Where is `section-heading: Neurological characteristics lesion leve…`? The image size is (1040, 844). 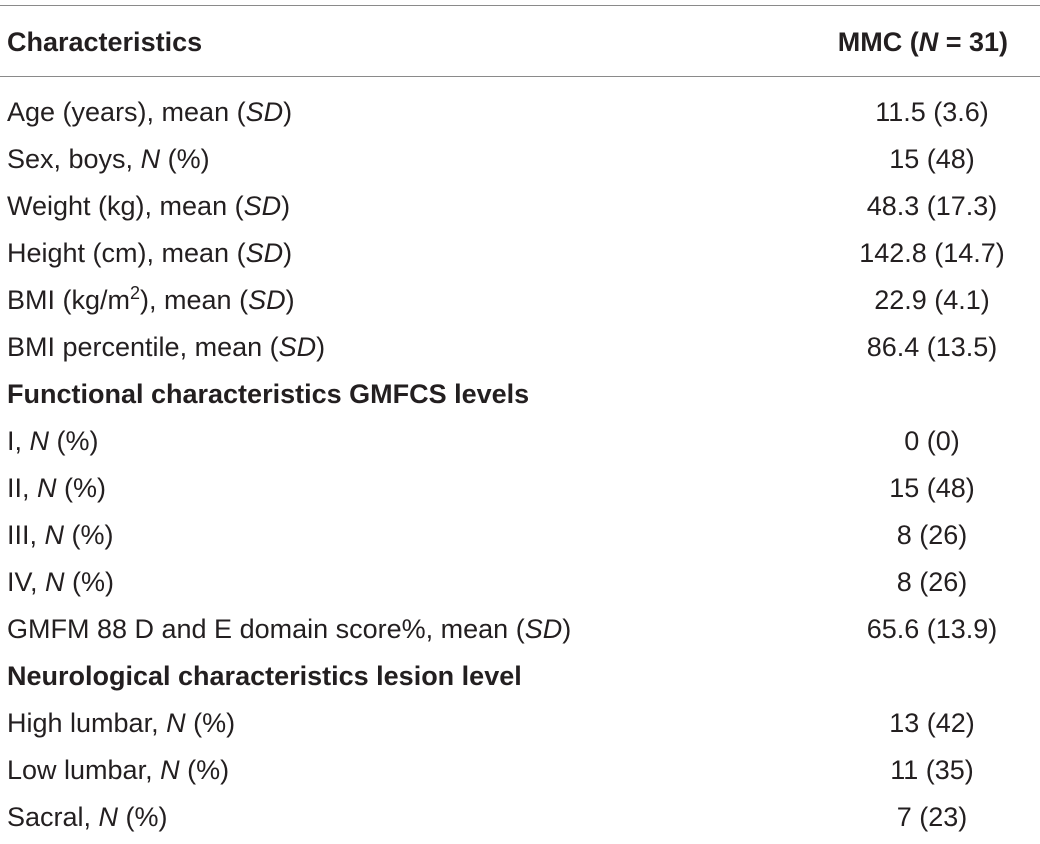 section-heading: Neurological characteristics lesion leve… is located at coordinates (264, 676).